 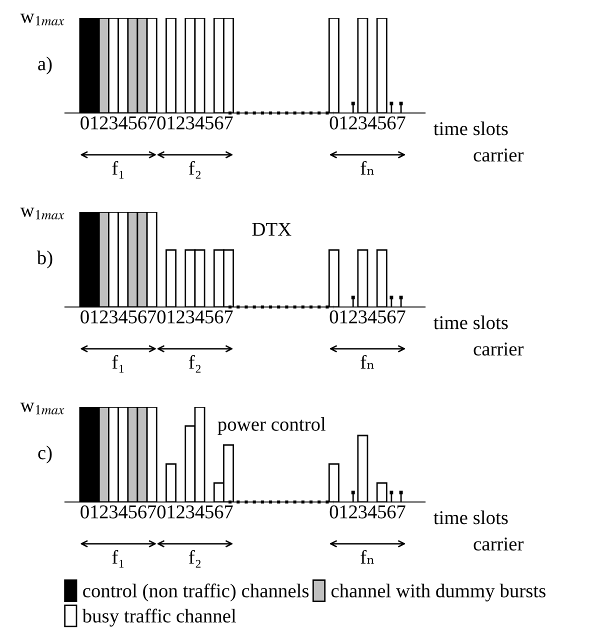 What do you see at coordinates (159, 617) in the screenshot?
I see `legend-label: busy traffic channel` at bounding box center [159, 617].